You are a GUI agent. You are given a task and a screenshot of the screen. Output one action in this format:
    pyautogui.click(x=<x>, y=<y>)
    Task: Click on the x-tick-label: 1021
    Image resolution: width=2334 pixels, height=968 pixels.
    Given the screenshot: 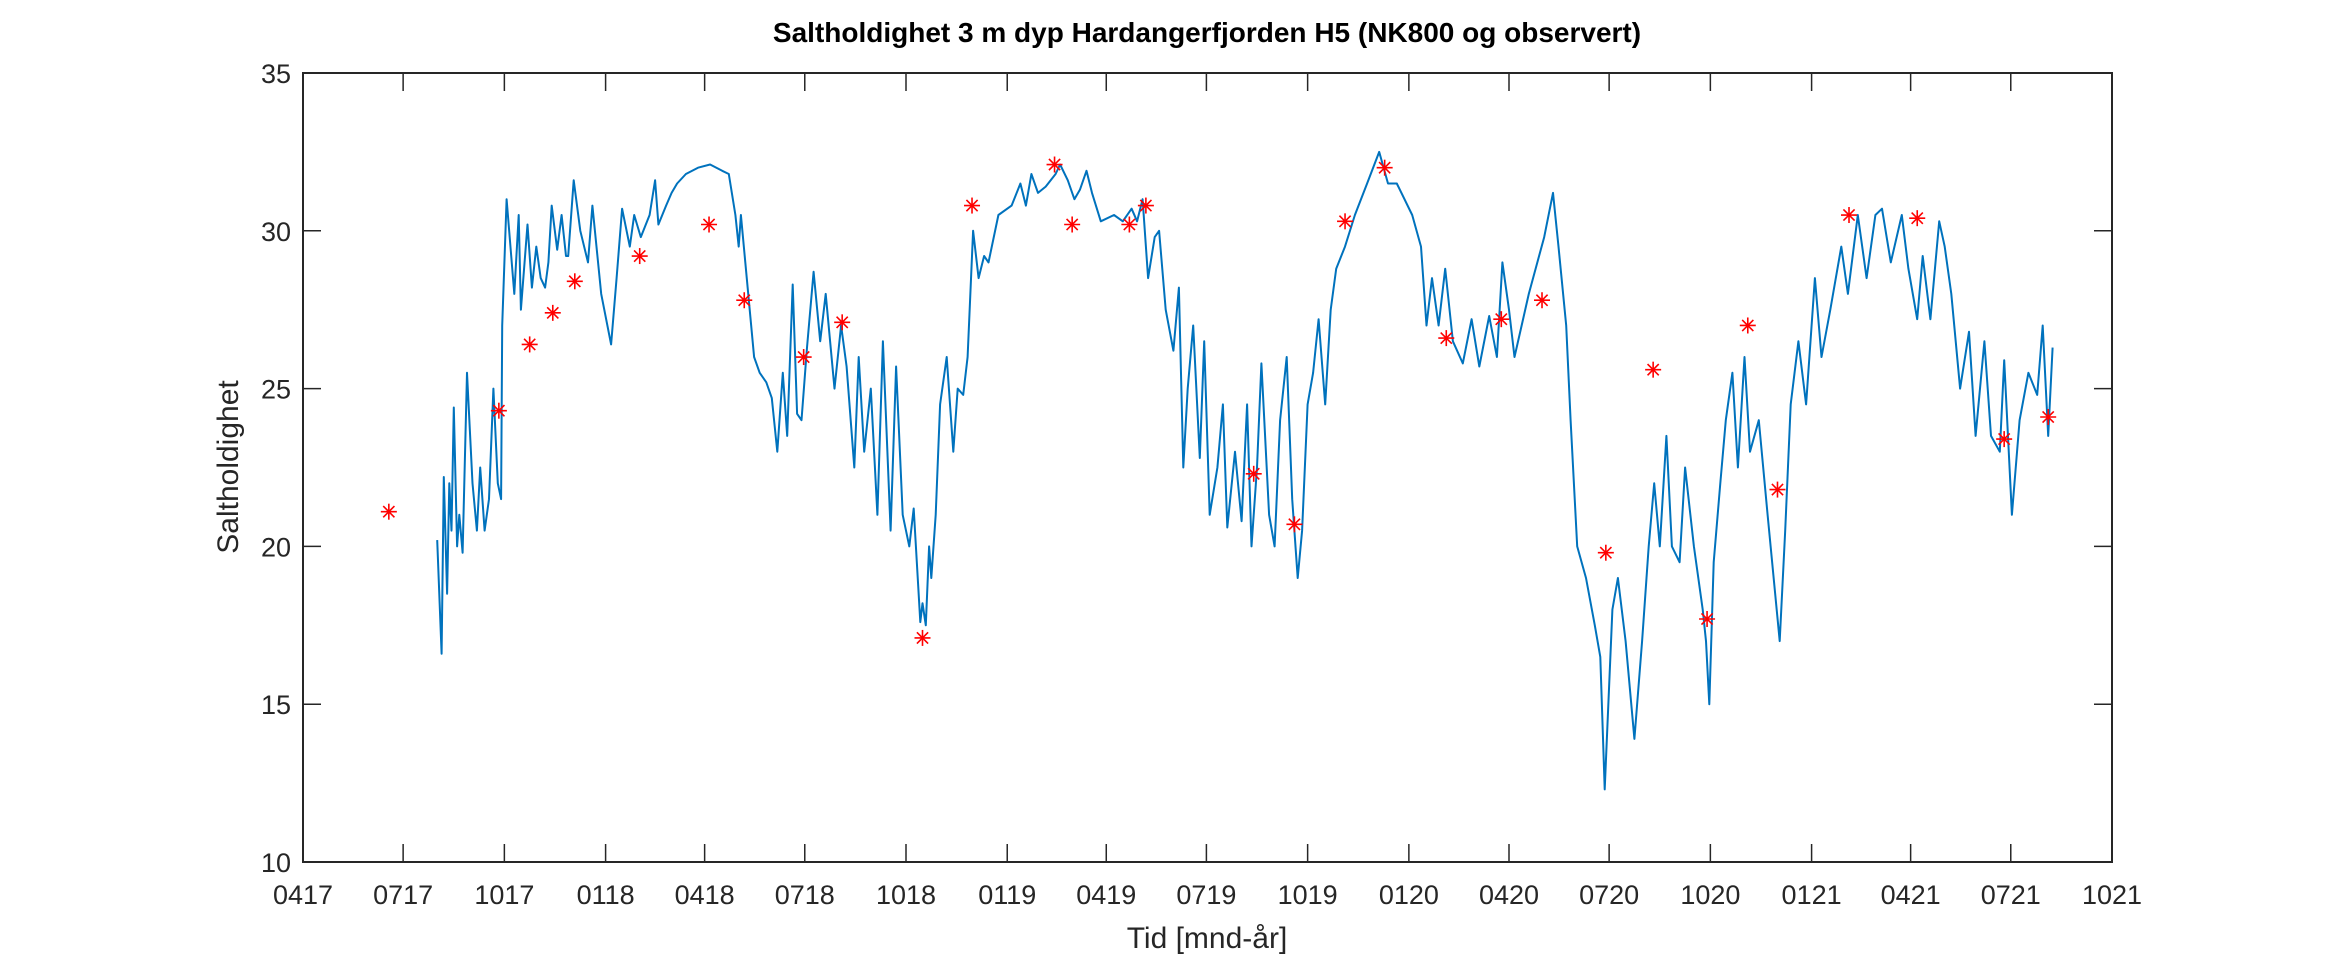 What is the action you would take?
    pyautogui.click(x=2112, y=895)
    